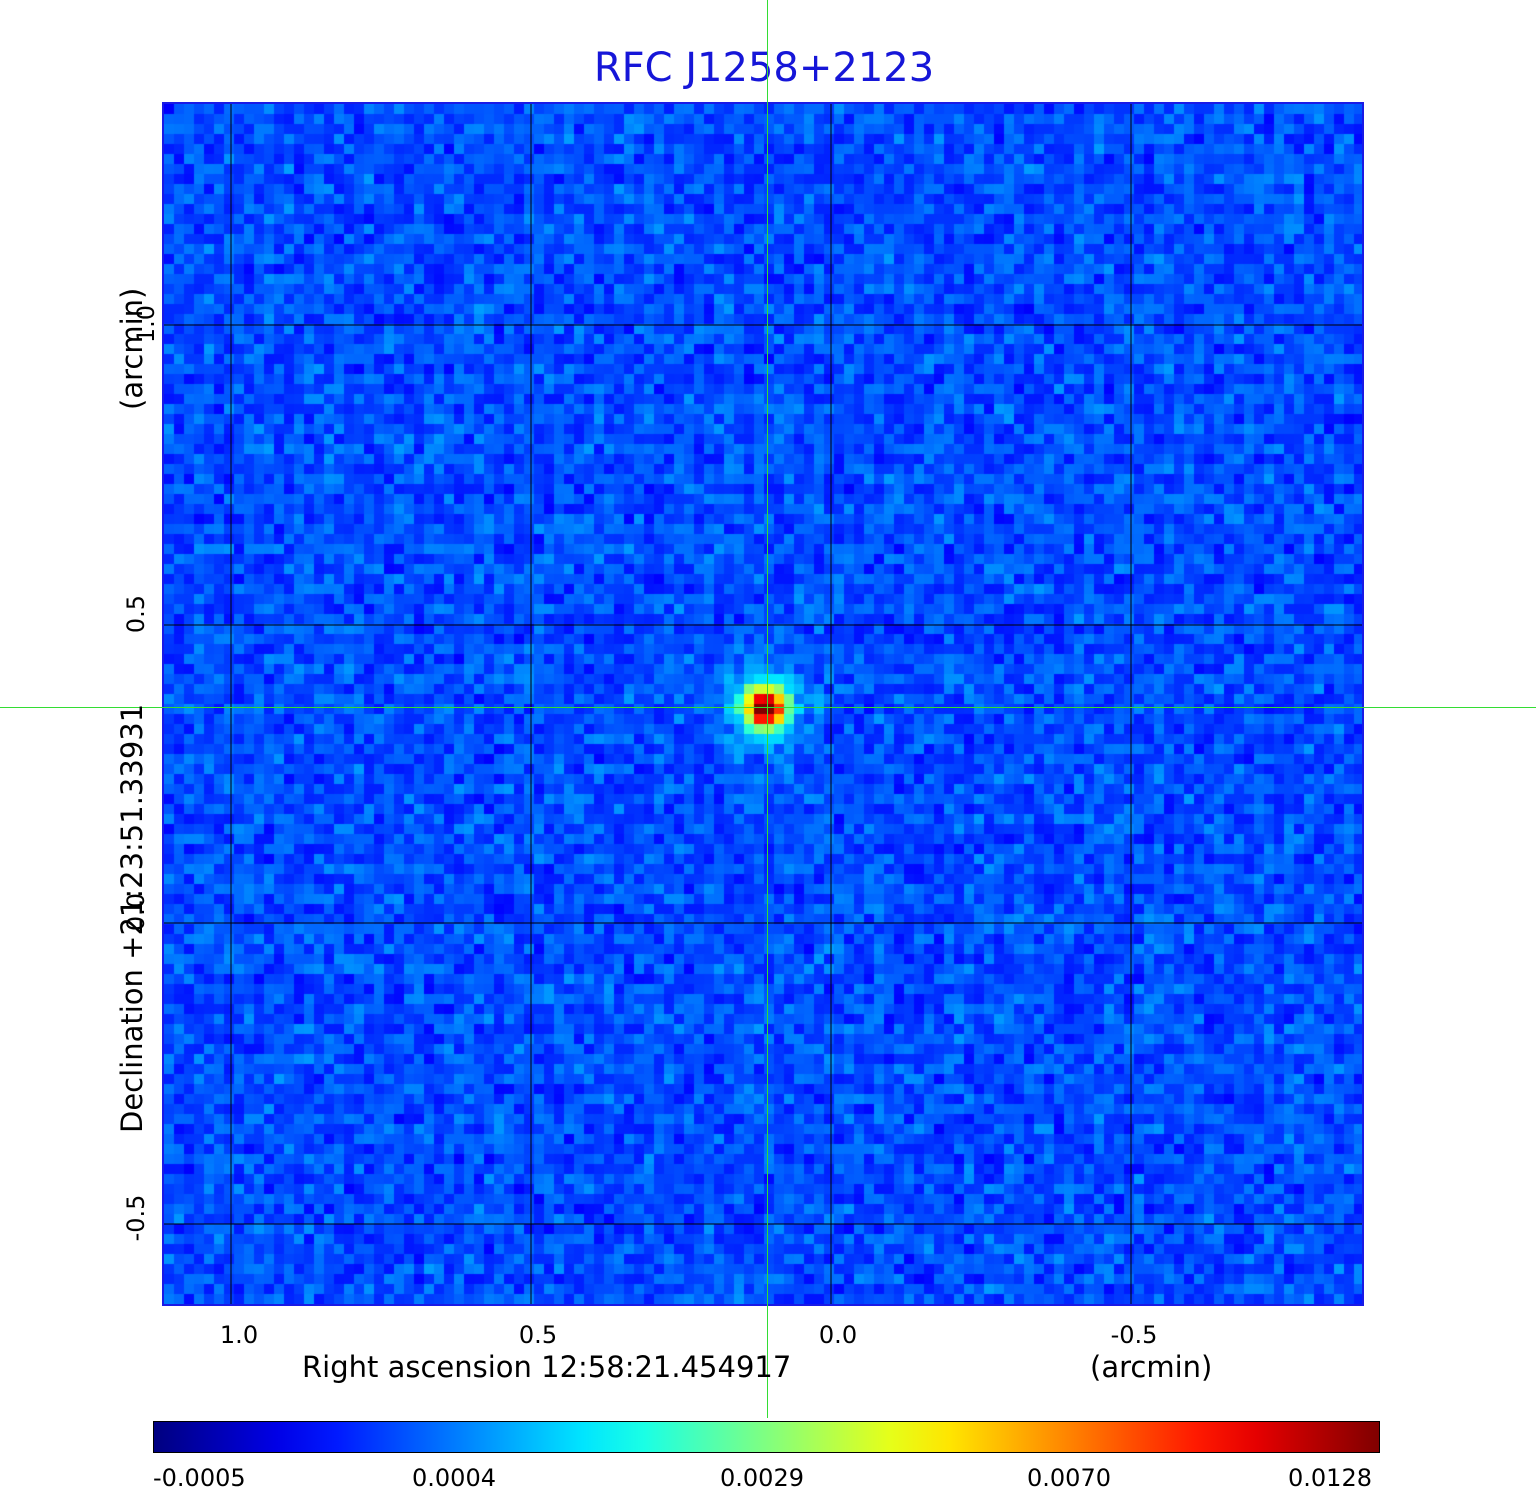 The width and height of the screenshot is (1536, 1511). Describe the element at coordinates (454, 1478) in the screenshot. I see `colorbar-label: 0.0004` at that location.